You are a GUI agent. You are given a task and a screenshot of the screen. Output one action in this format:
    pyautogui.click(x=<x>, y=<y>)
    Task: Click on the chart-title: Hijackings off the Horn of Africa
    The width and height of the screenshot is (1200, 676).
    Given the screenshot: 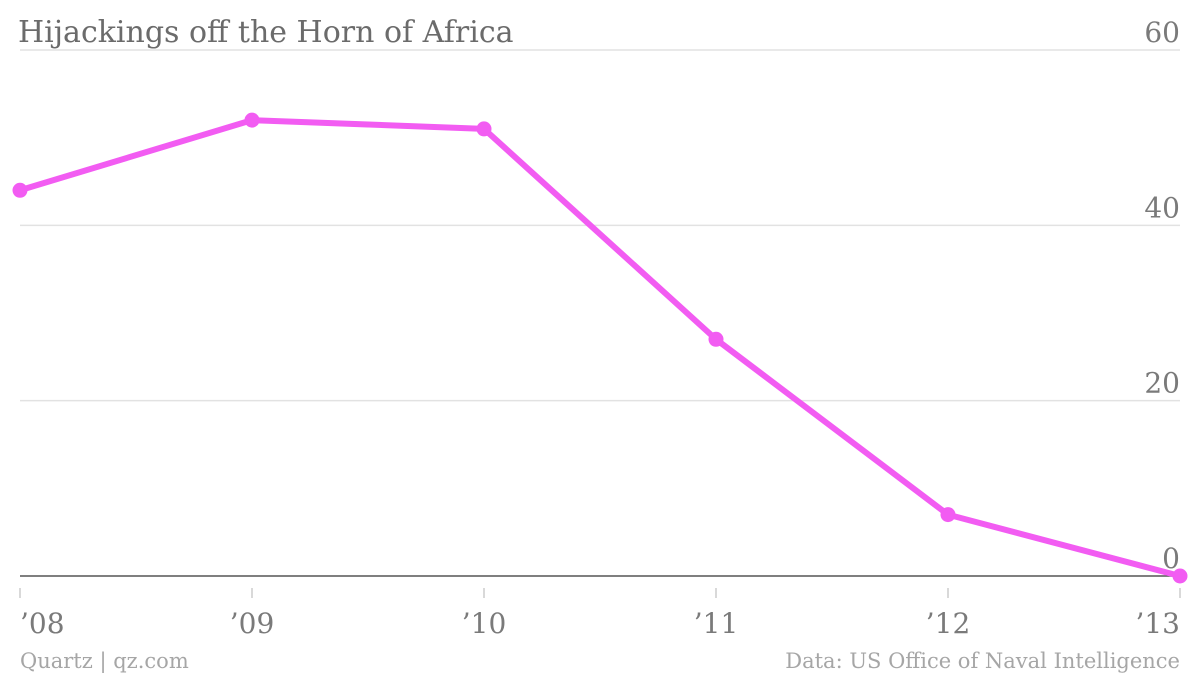 What is the action you would take?
    pyautogui.click(x=266, y=32)
    